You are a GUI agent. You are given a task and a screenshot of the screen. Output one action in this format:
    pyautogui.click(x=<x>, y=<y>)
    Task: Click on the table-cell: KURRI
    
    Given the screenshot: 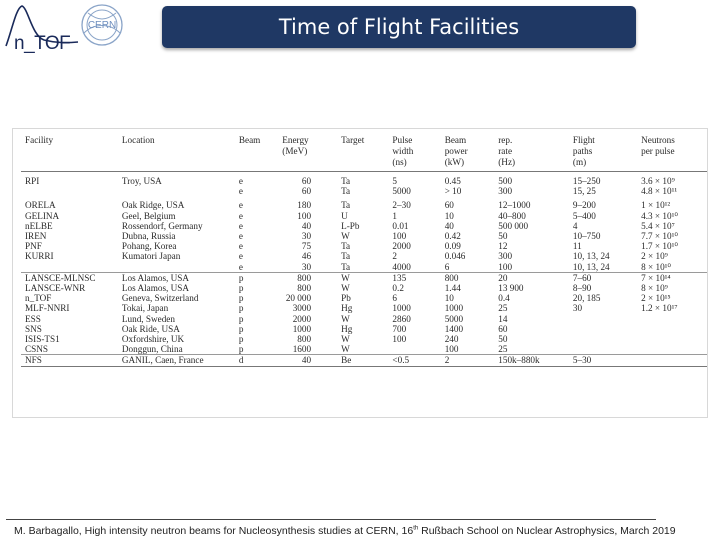 What is the action you would take?
    pyautogui.click(x=39, y=256)
    